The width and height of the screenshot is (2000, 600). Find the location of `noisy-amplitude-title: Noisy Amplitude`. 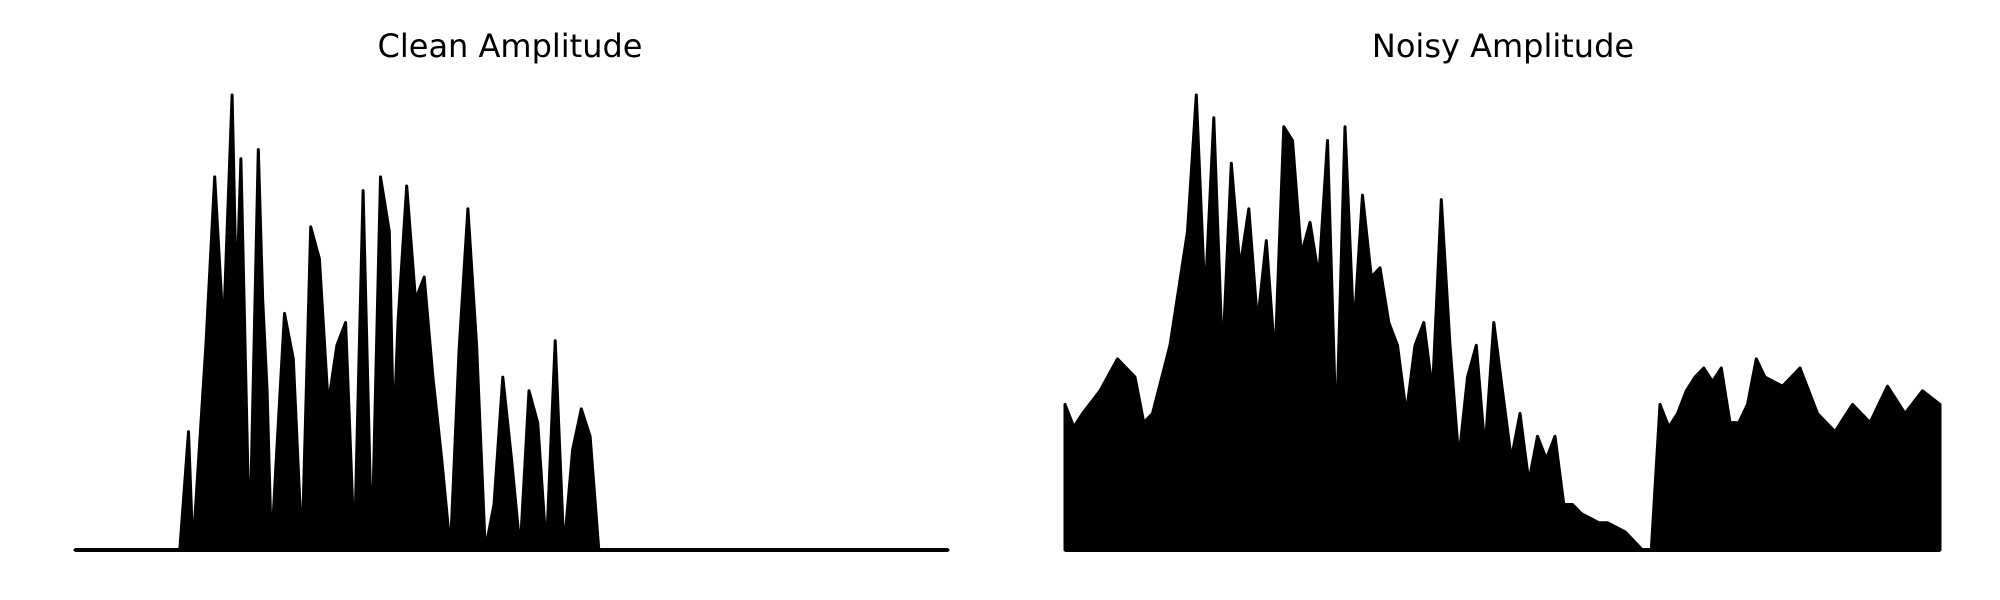

noisy-amplitude-title: Noisy Amplitude is located at coordinates (1503, 46).